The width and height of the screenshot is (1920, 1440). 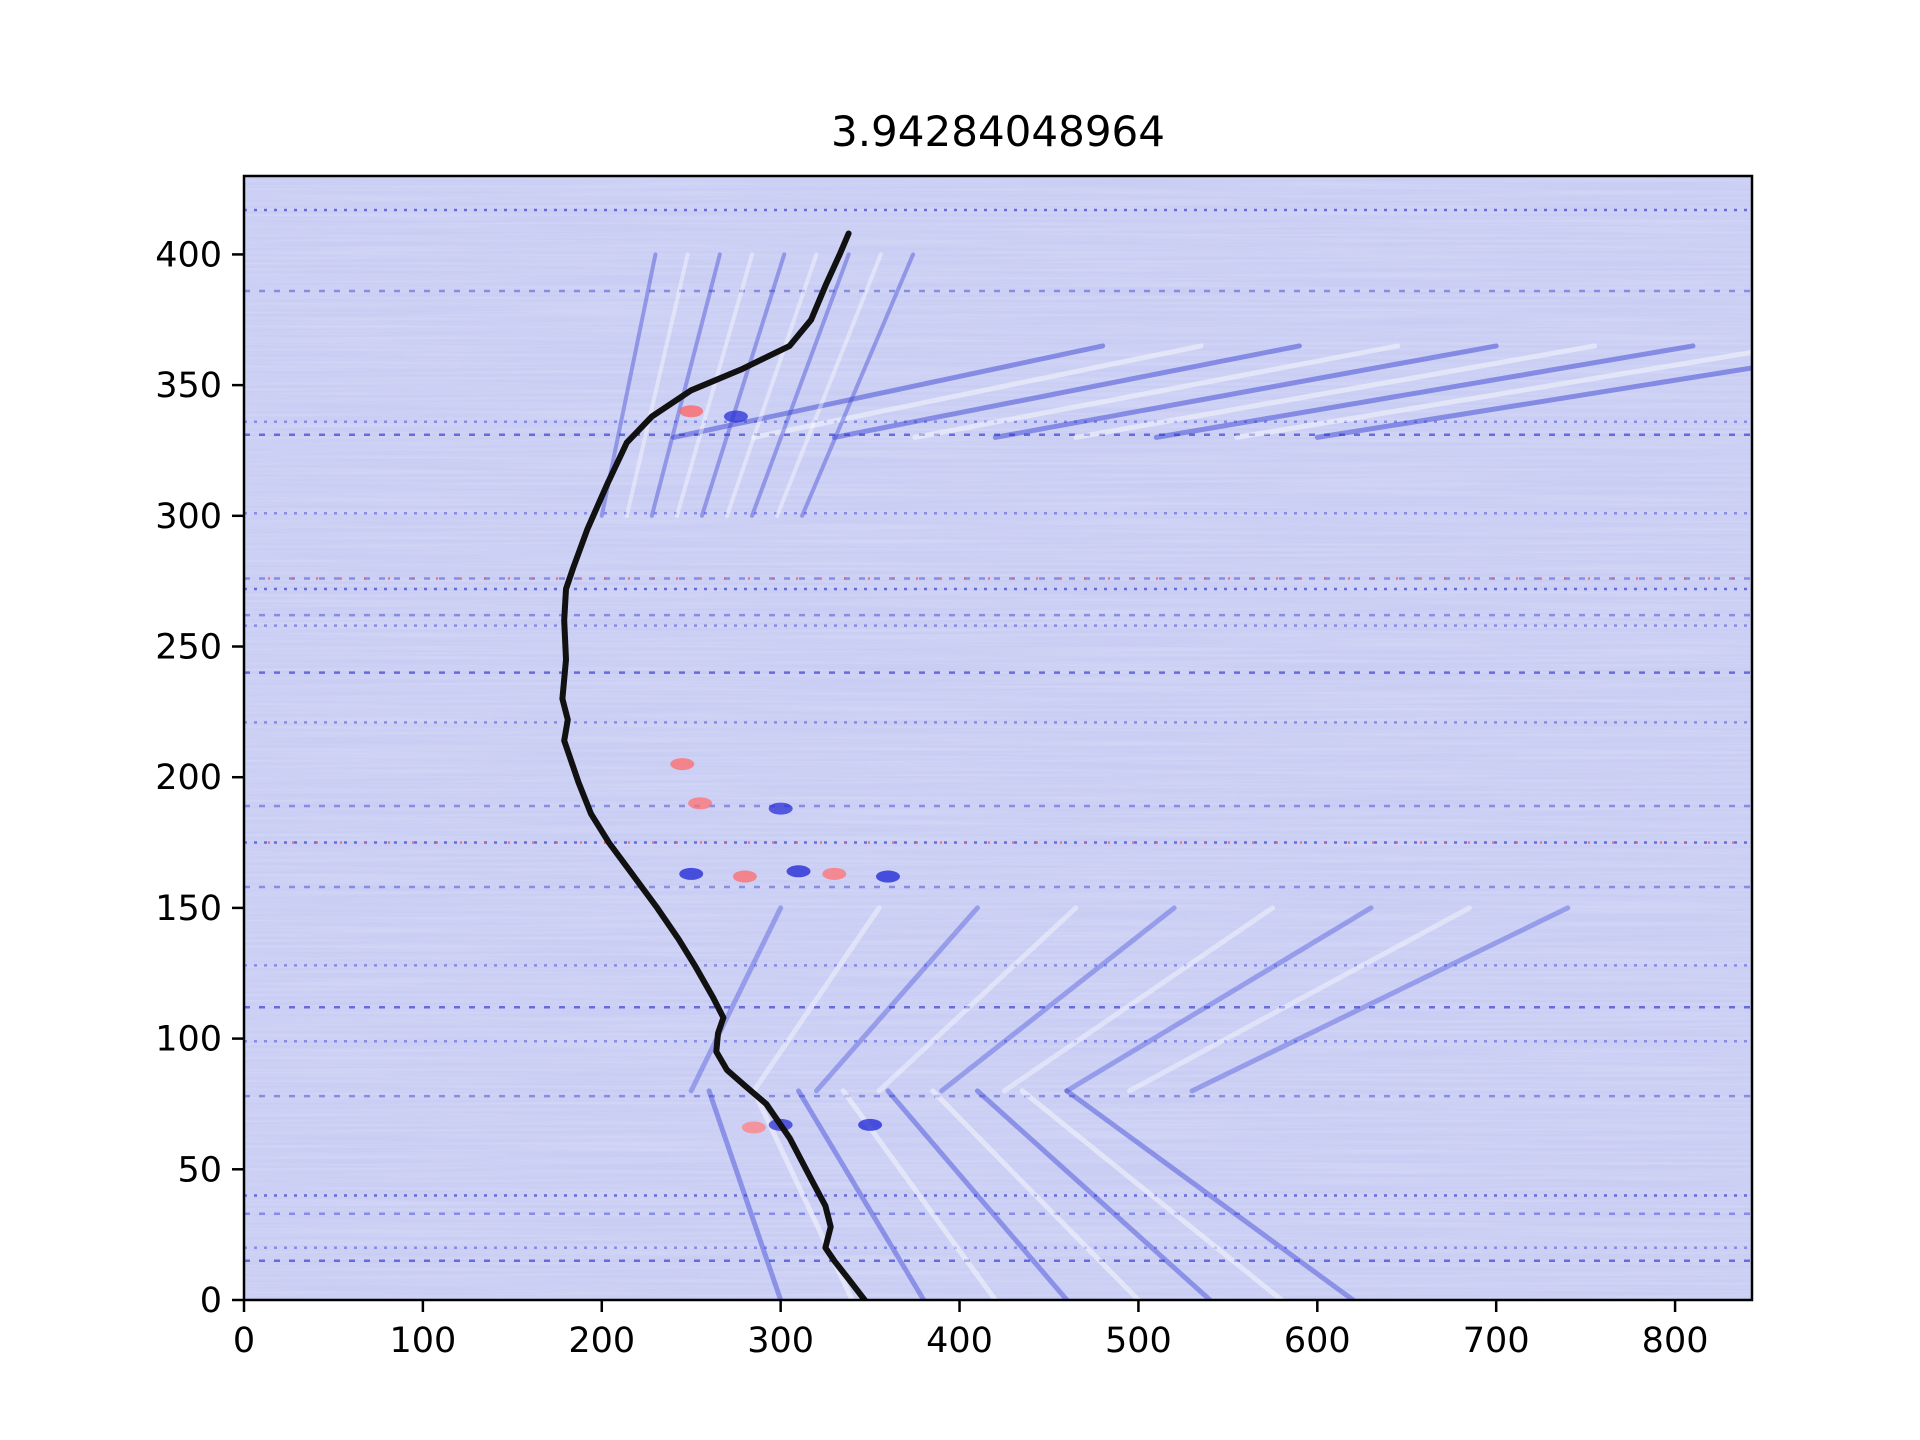 What do you see at coordinates (713, 765) in the screenshot?
I see `overlay-line` at bounding box center [713, 765].